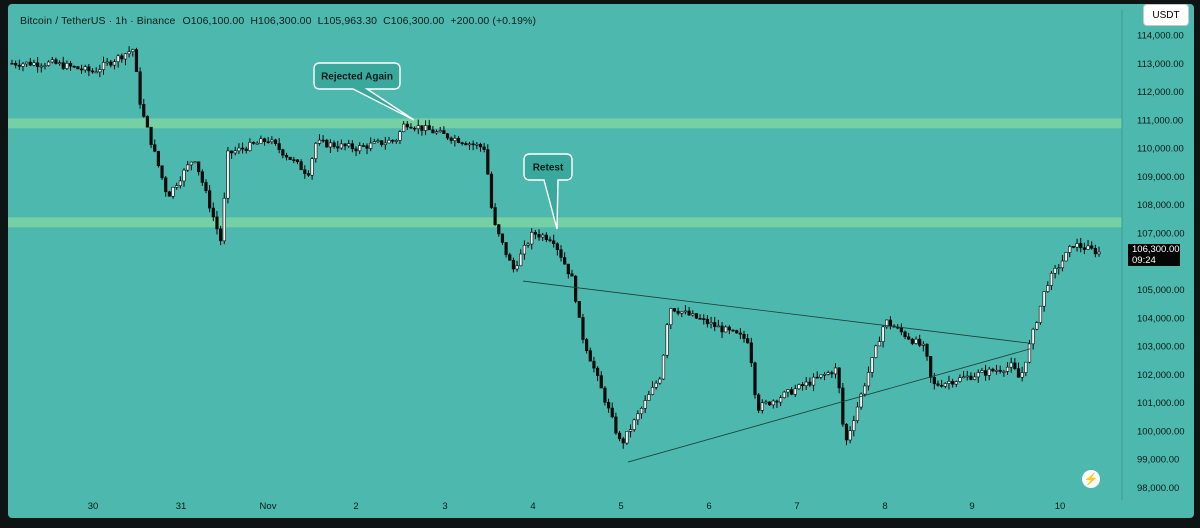 This screenshot has width=1200, height=528. What do you see at coordinates (971, 506) in the screenshot?
I see `x-tick-label: 9` at bounding box center [971, 506].